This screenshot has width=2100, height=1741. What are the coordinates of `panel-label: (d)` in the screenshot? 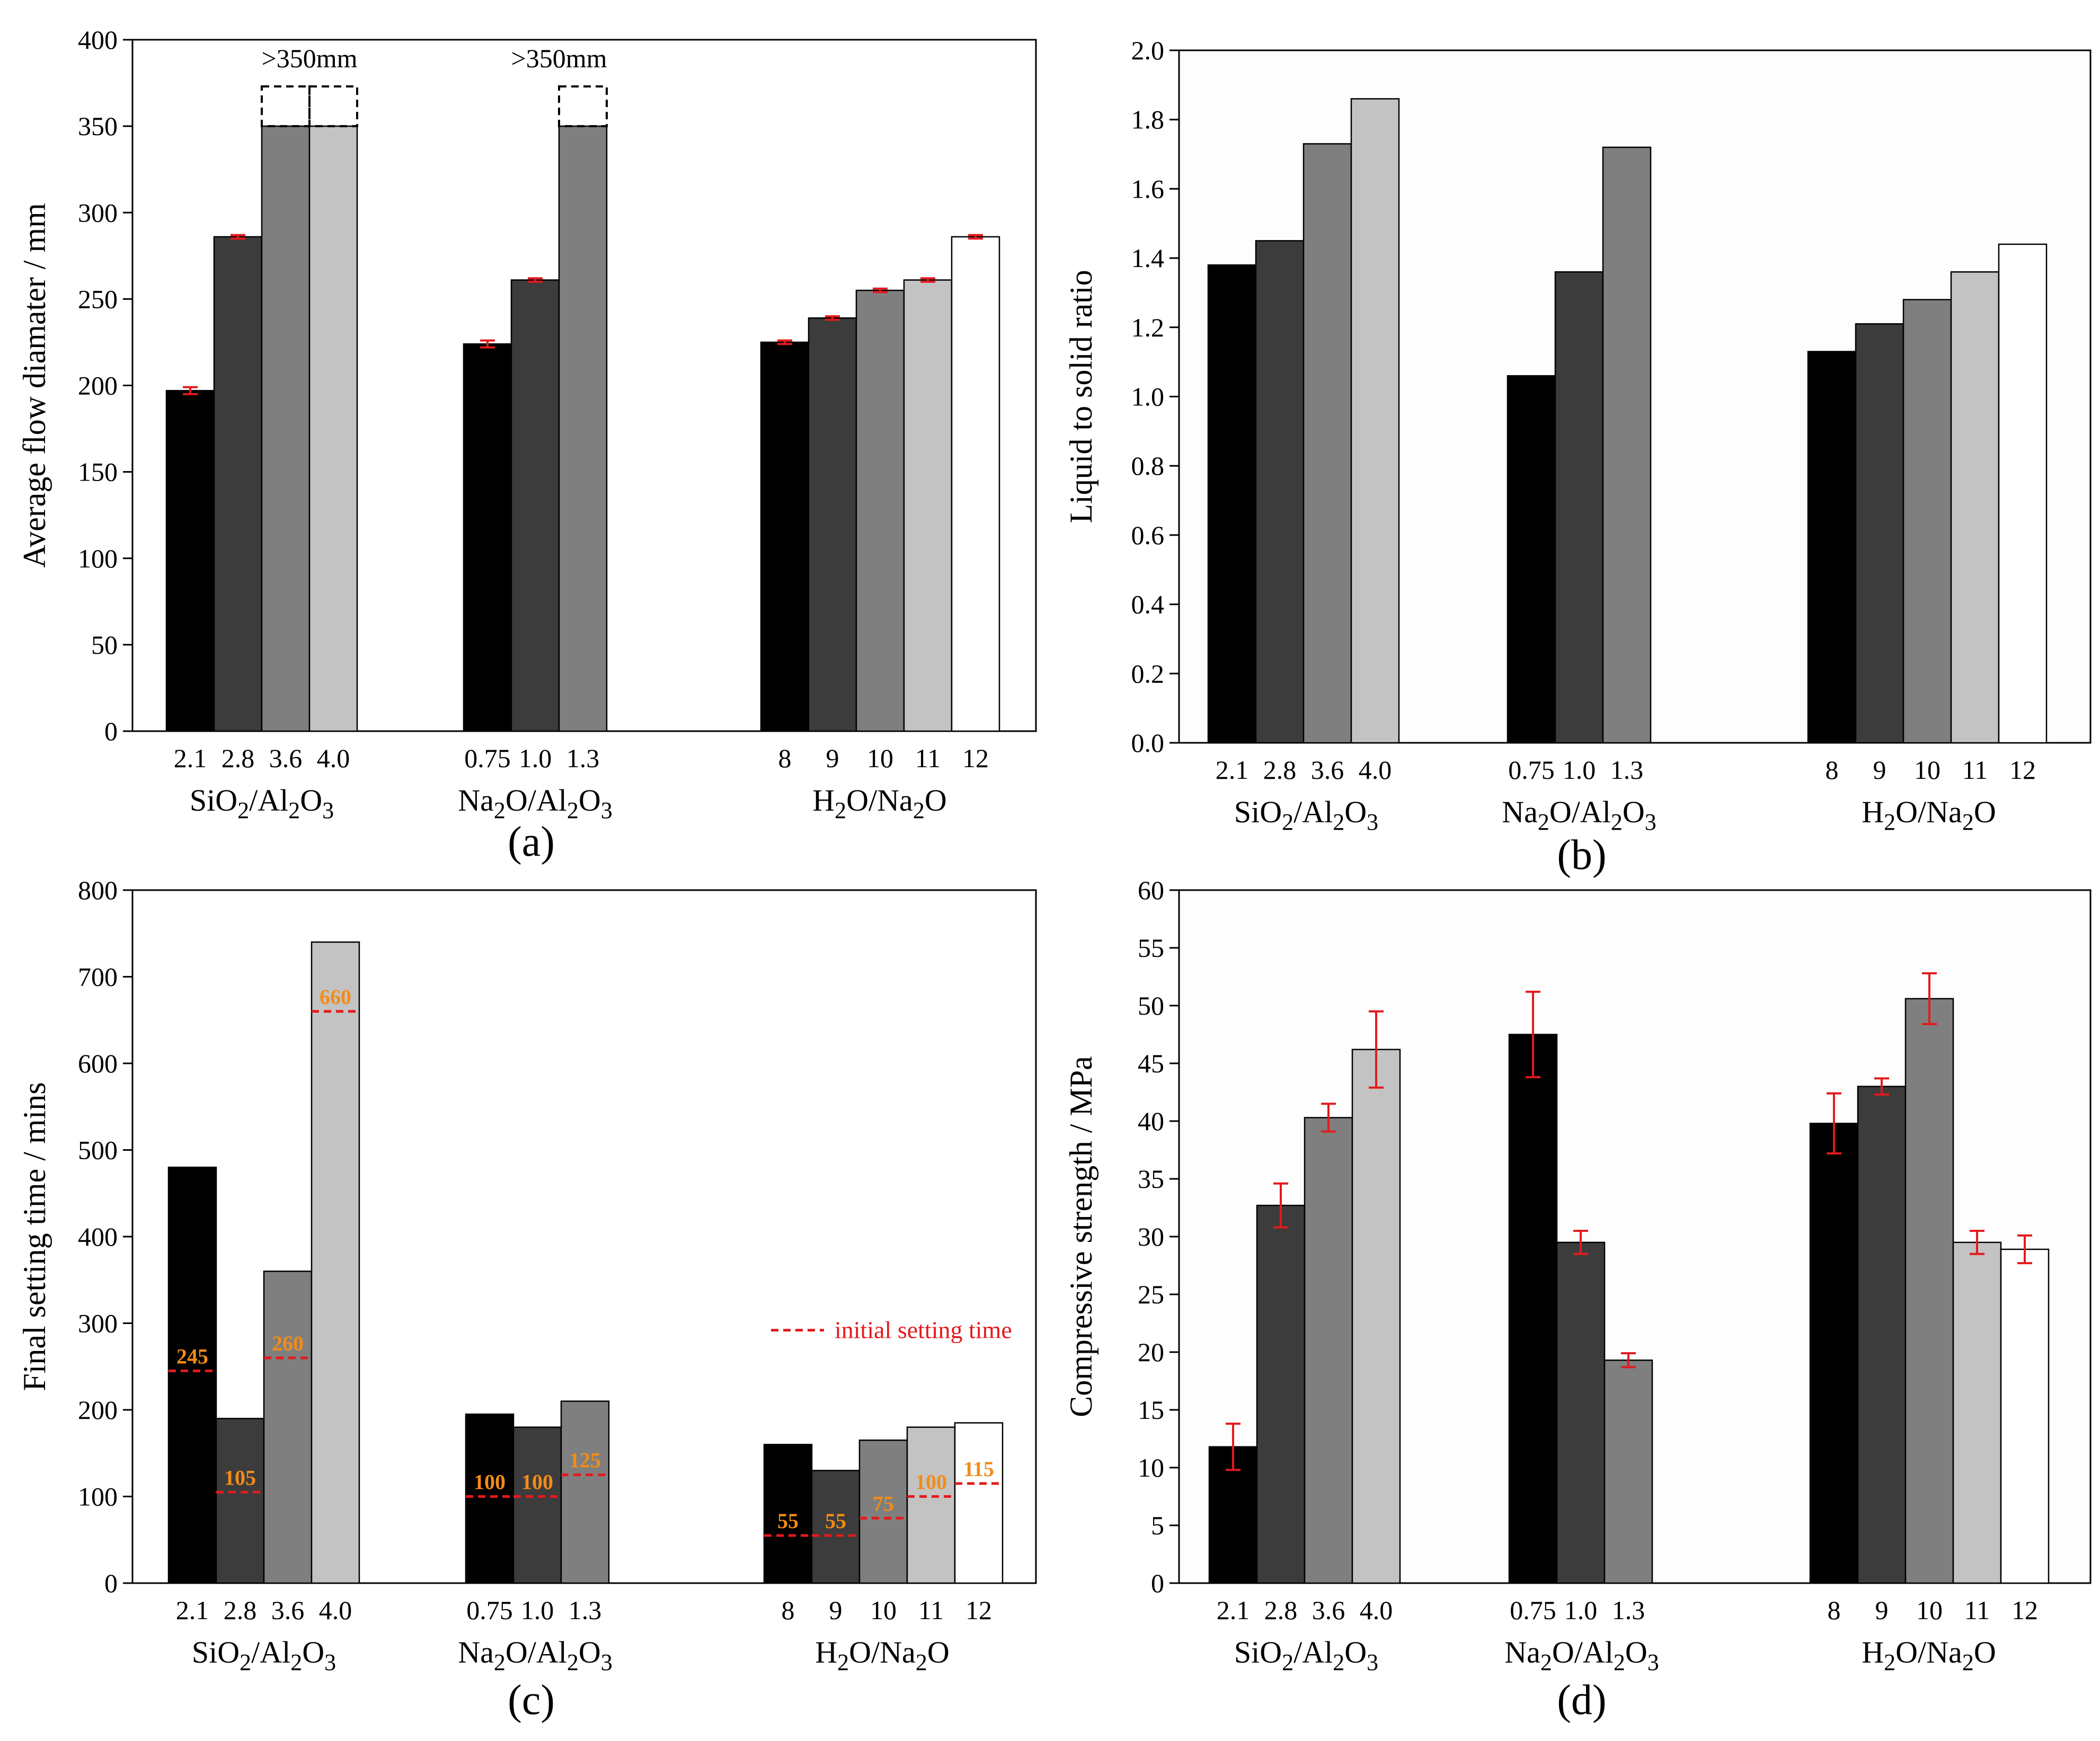 It's located at (1581, 1700).